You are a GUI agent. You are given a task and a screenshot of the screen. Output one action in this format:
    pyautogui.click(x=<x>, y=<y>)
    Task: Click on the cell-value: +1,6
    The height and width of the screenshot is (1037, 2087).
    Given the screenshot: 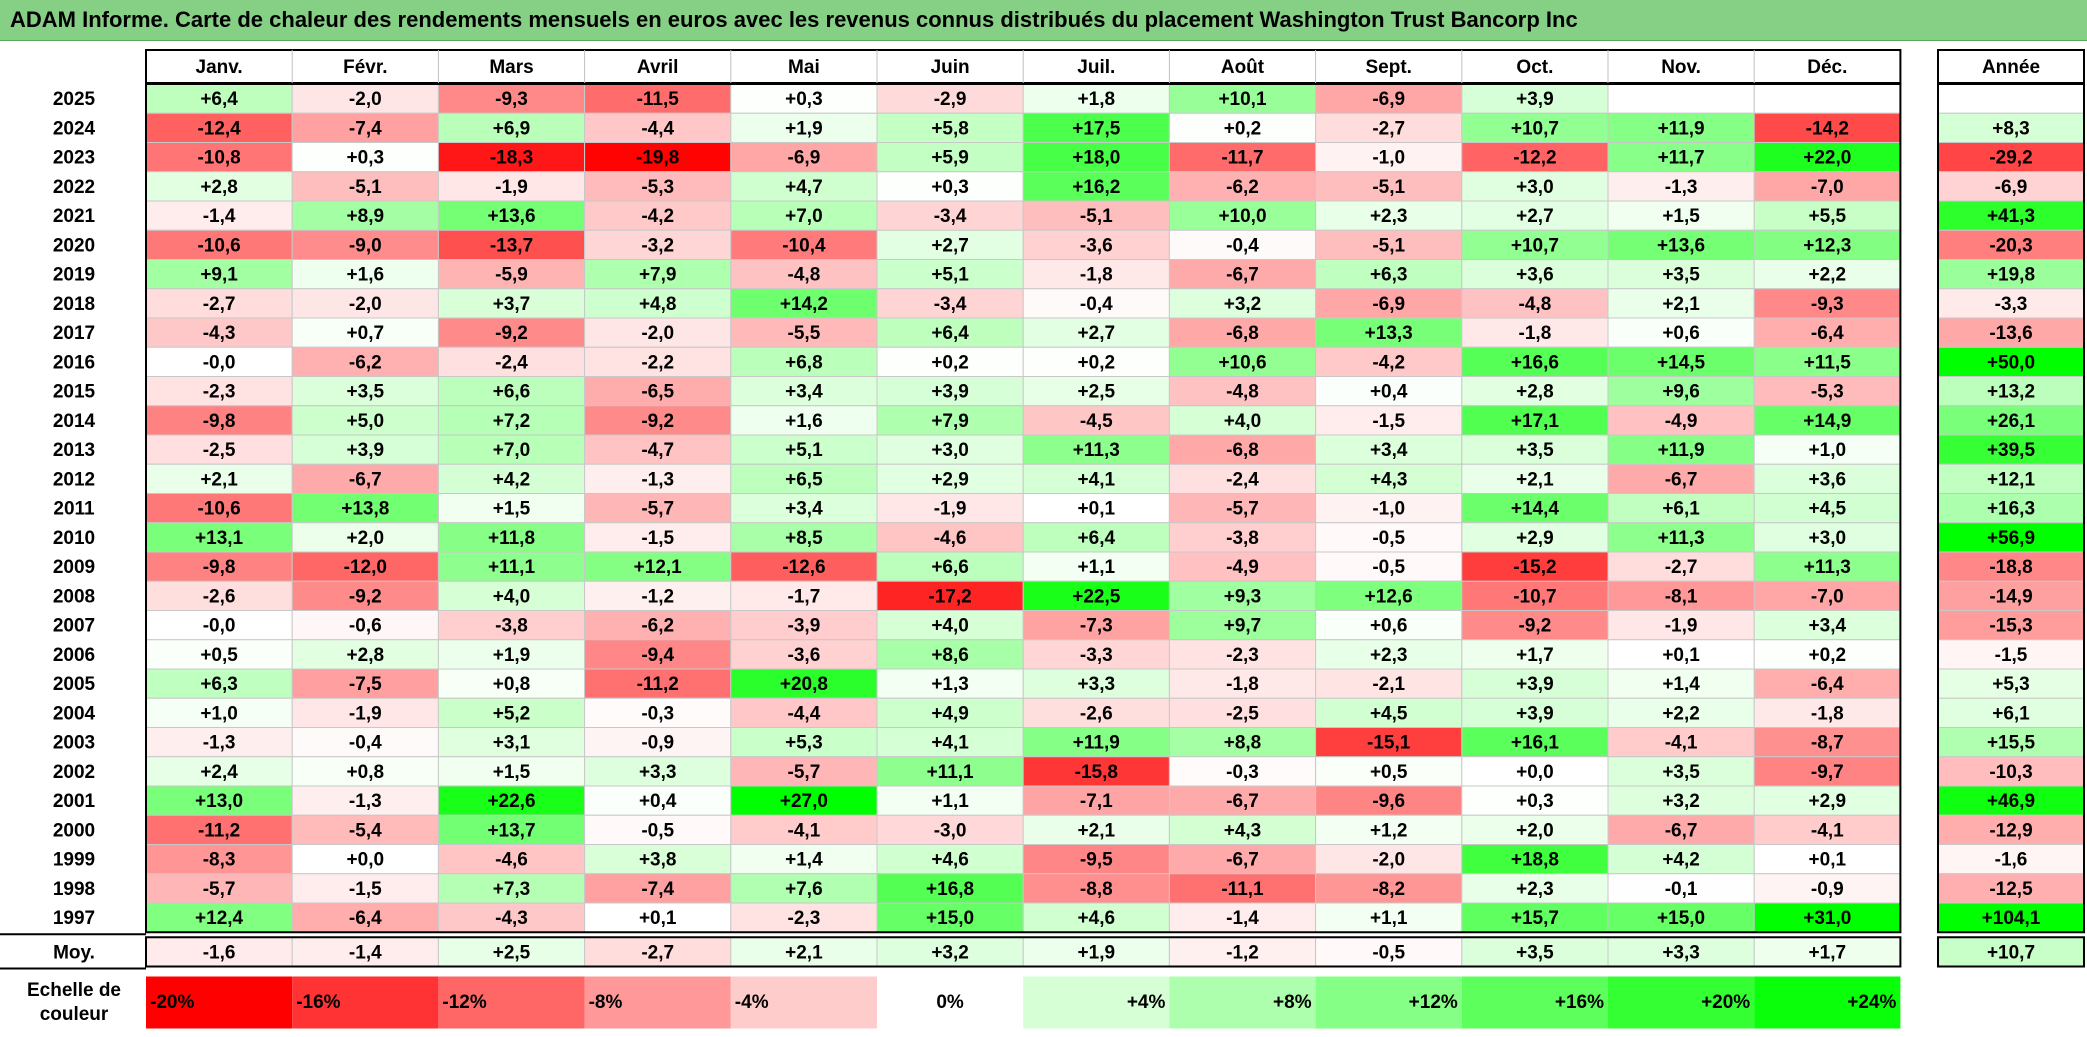 What is the action you would take?
    pyautogui.click(x=366, y=275)
    